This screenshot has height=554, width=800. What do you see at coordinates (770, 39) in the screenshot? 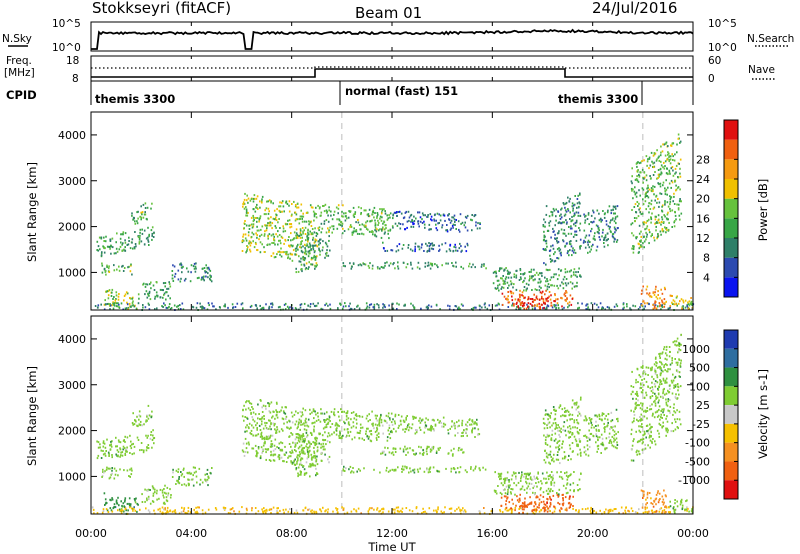
I see `noise-right-label: N.Search` at bounding box center [770, 39].